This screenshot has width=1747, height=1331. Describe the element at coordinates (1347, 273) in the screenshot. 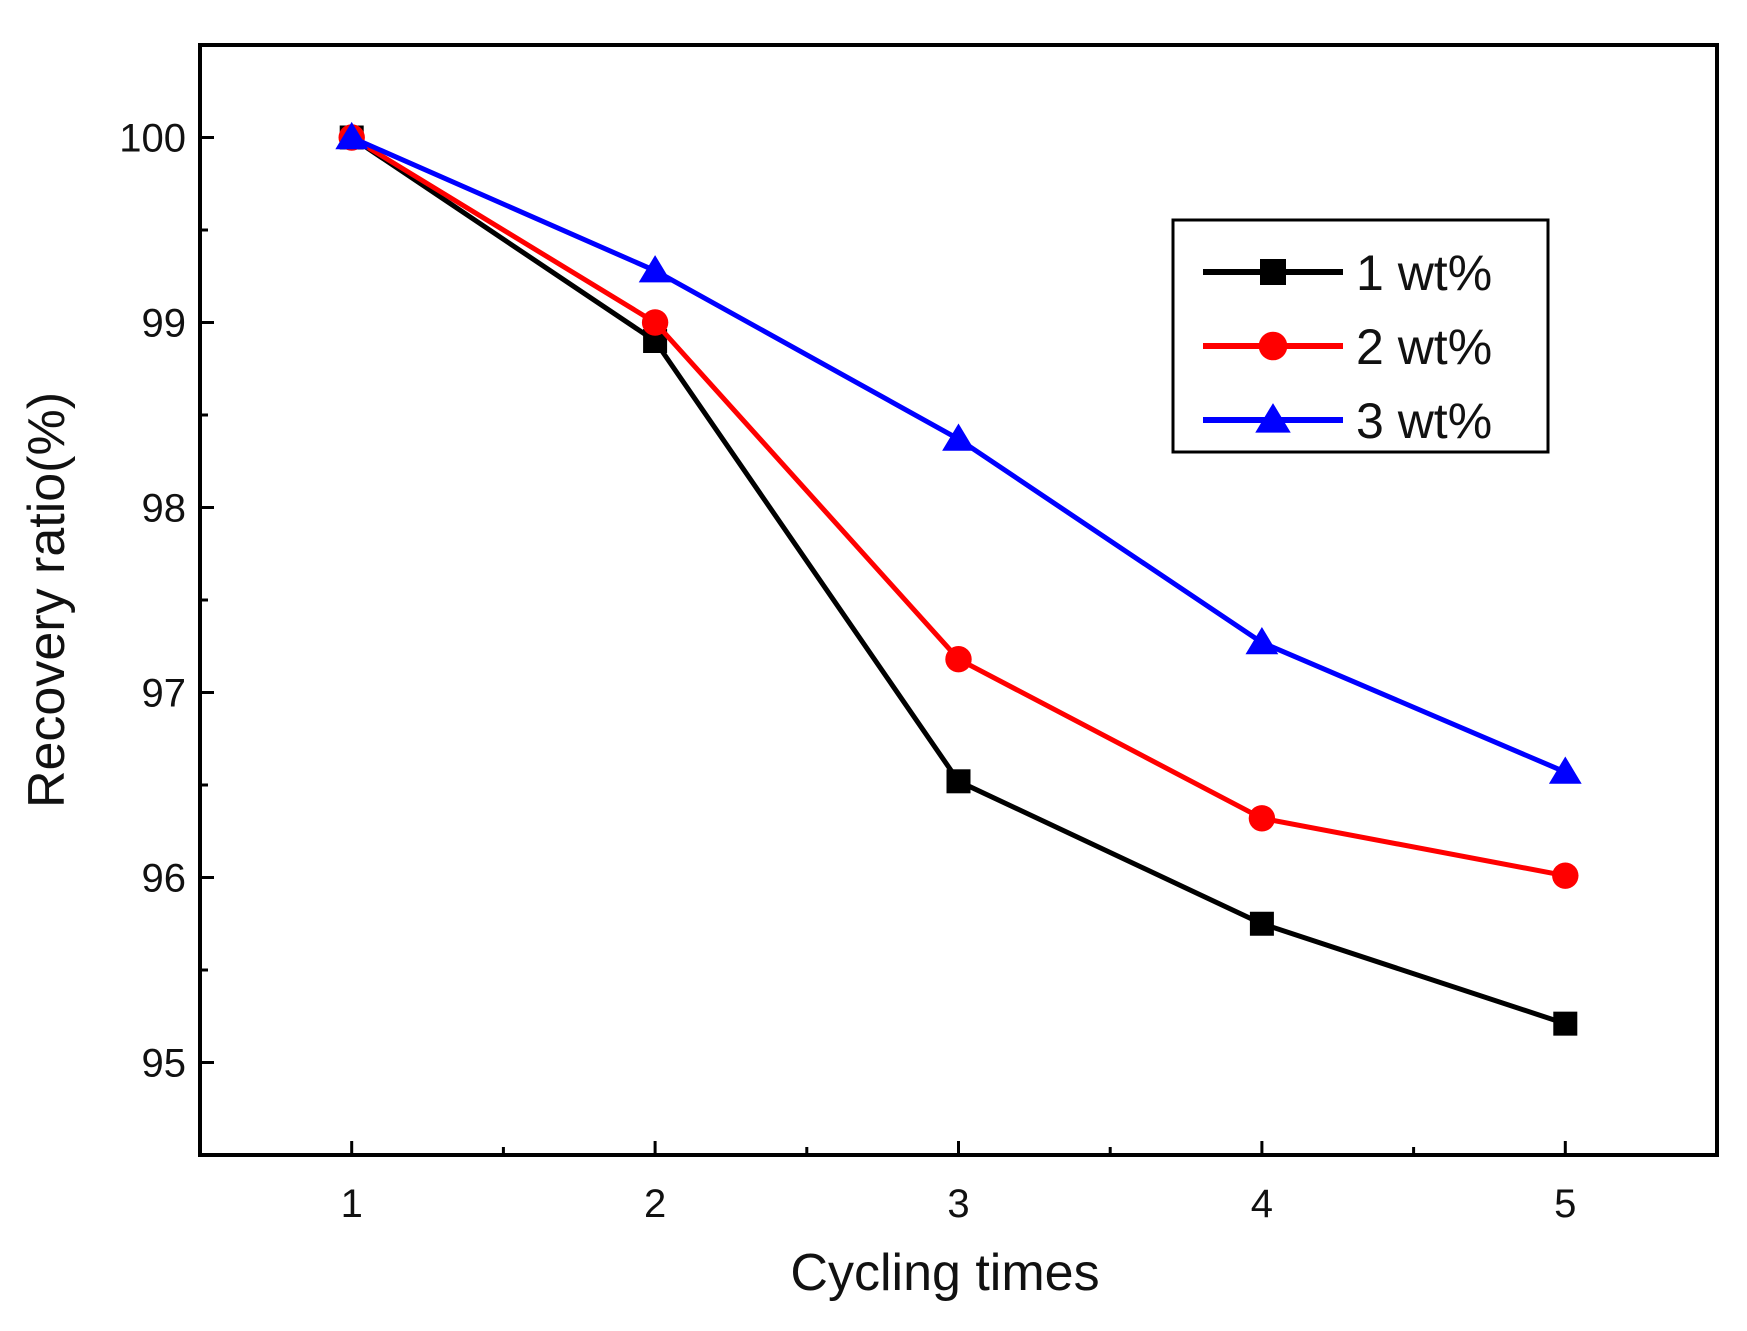

I see `legend-item: 1 wt%` at that location.